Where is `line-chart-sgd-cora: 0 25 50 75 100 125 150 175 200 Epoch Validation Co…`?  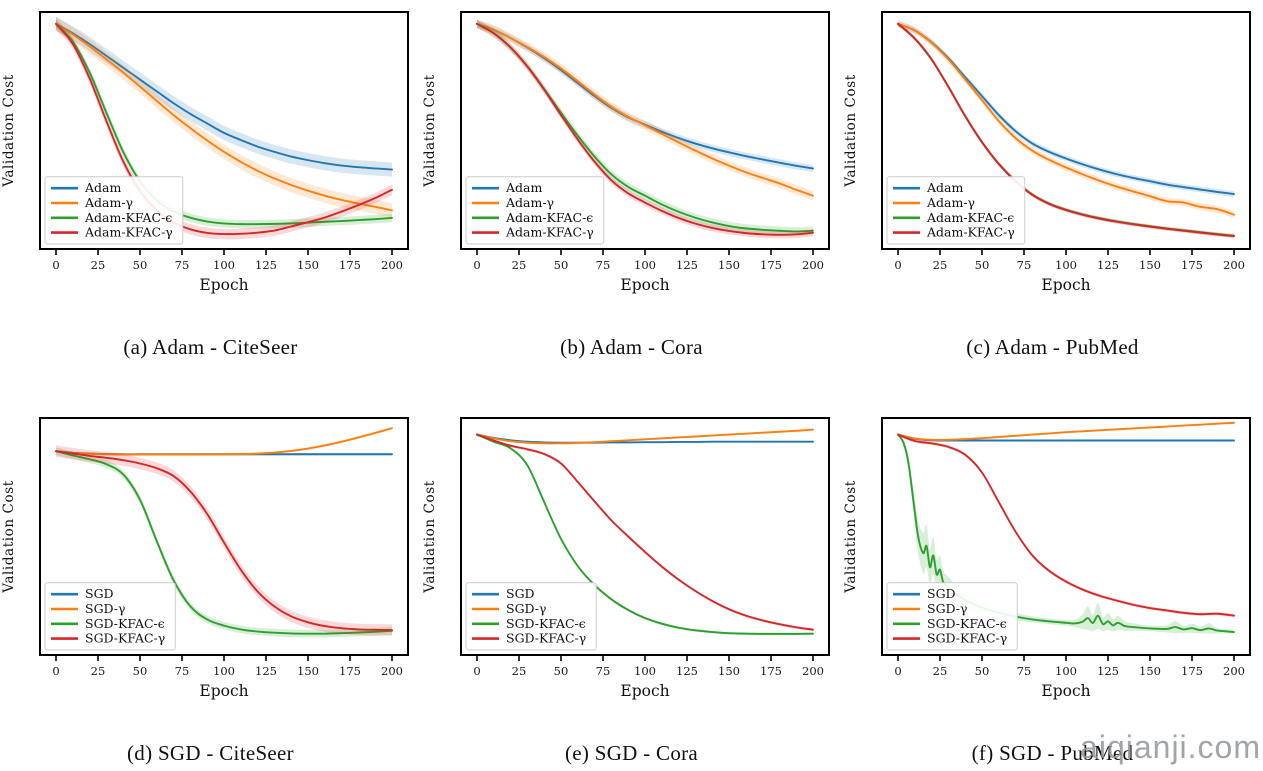 line-chart-sgd-cora: 0 25 50 75 100 125 150 175 200 Epoch Validation Co… is located at coordinates (626, 558).